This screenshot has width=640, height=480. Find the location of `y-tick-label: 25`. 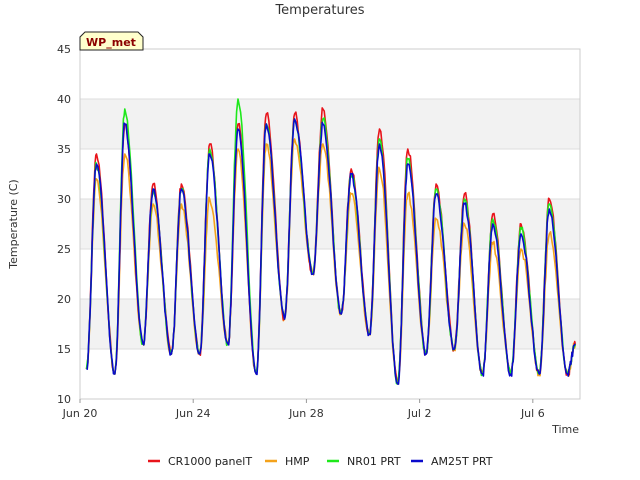

y-tick-label: 25 is located at coordinates (64, 249).